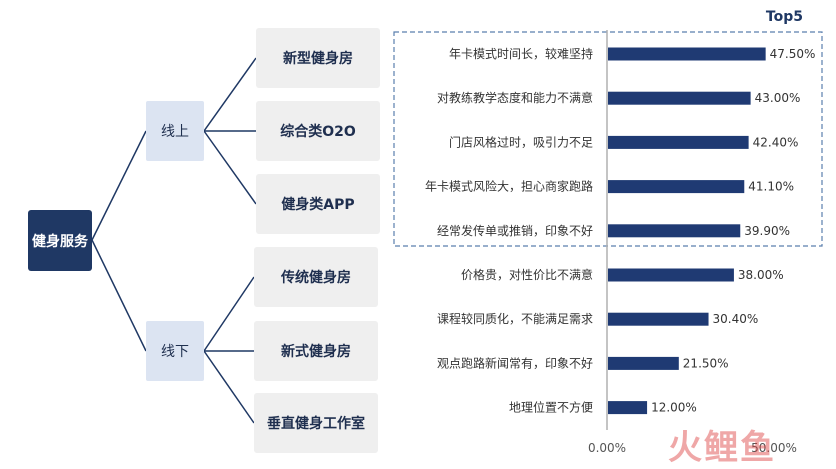 This screenshot has height=469, width=836. Describe the element at coordinates (784, 17) in the screenshot. I see `chart-title: Top5` at that location.